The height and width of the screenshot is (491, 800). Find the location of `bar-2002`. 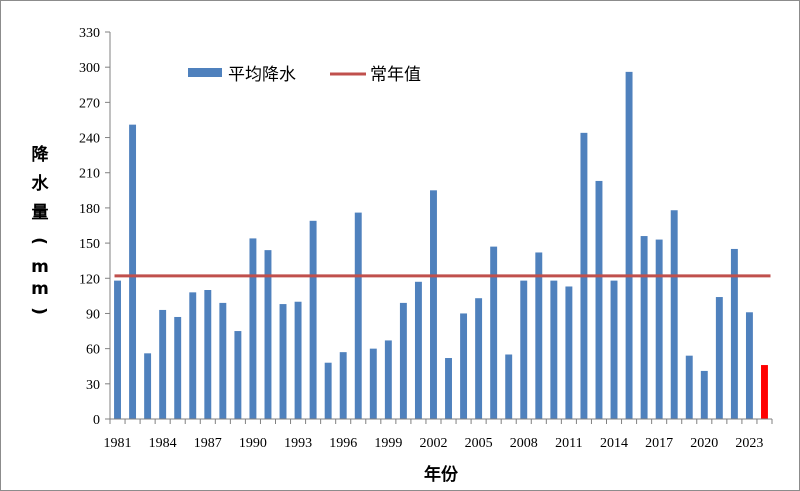

bar-2002 is located at coordinates (433, 304).